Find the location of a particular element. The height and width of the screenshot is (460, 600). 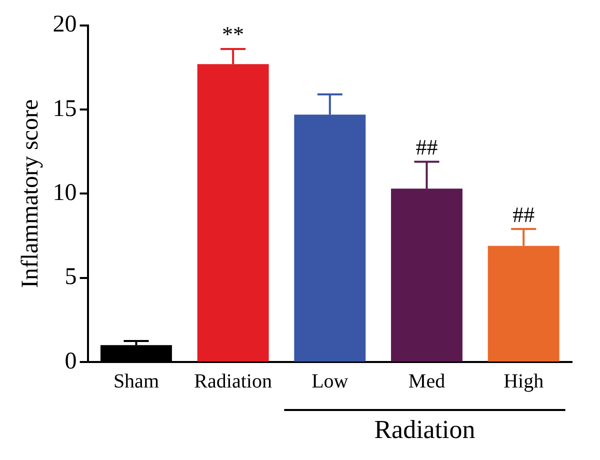

annotation: ** is located at coordinates (233, 34).